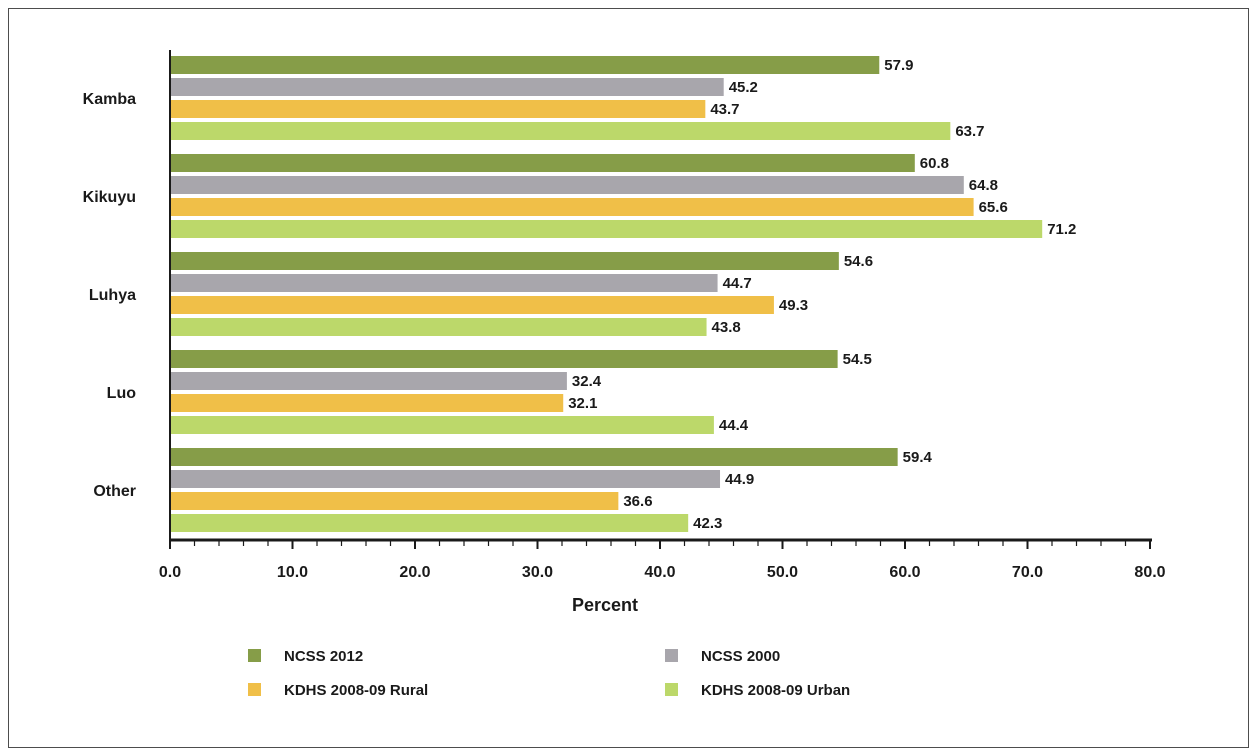 The image size is (1258, 748). What do you see at coordinates (793, 305) in the screenshot?
I see `data-label: 49.3` at bounding box center [793, 305].